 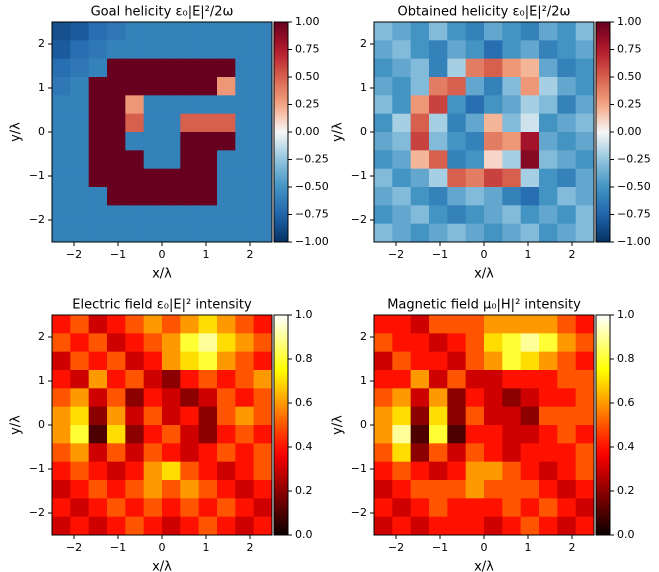 I want to click on y-tick-label: 1, so click(x=41, y=380).